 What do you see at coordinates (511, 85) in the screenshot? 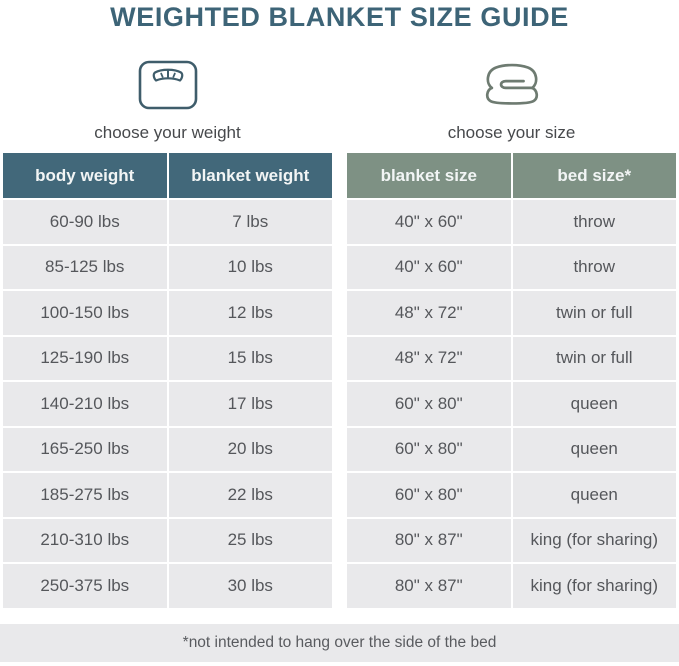
I see `blanket-icon` at bounding box center [511, 85].